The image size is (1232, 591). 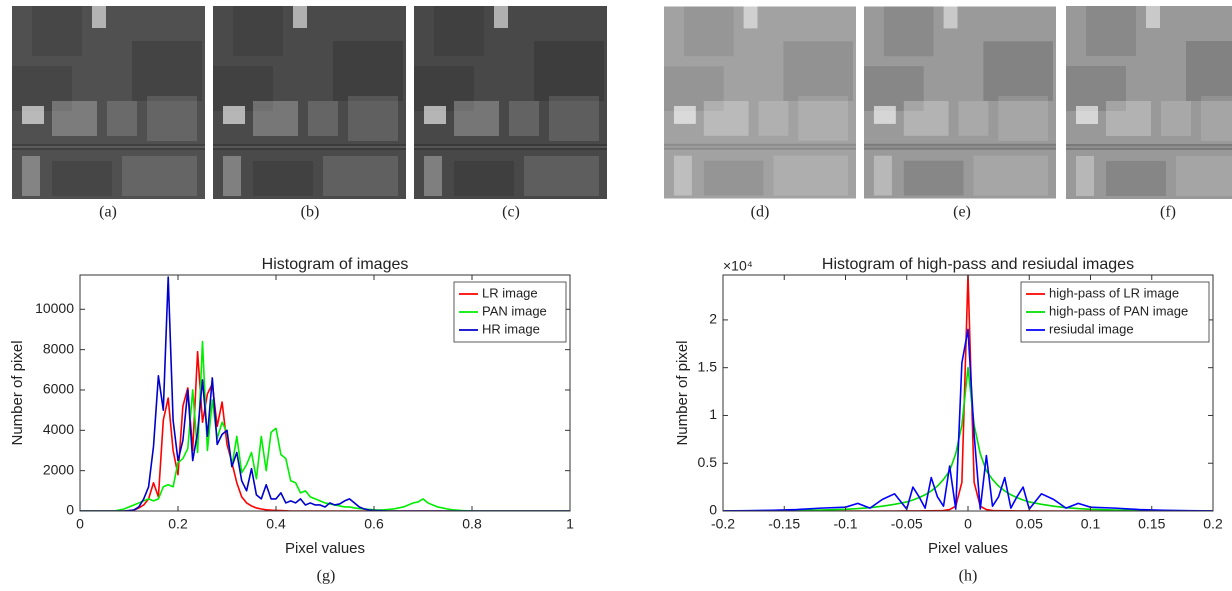 What do you see at coordinates (760, 102) in the screenshot?
I see `image-d` at bounding box center [760, 102].